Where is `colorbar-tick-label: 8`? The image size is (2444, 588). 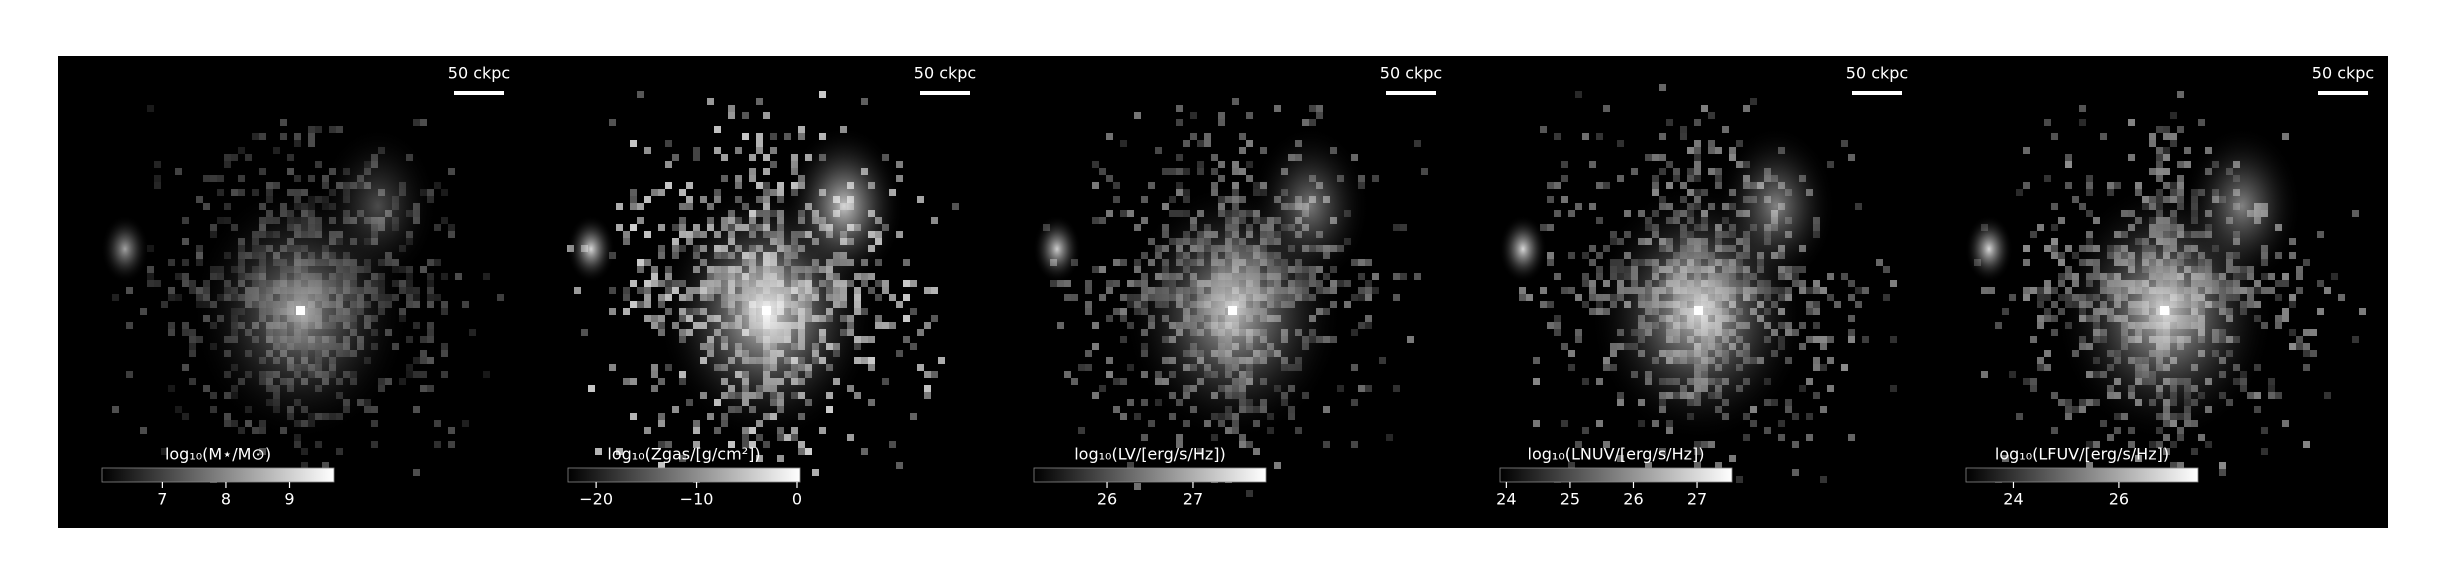
colorbar-tick-label: 8 is located at coordinates (226, 499).